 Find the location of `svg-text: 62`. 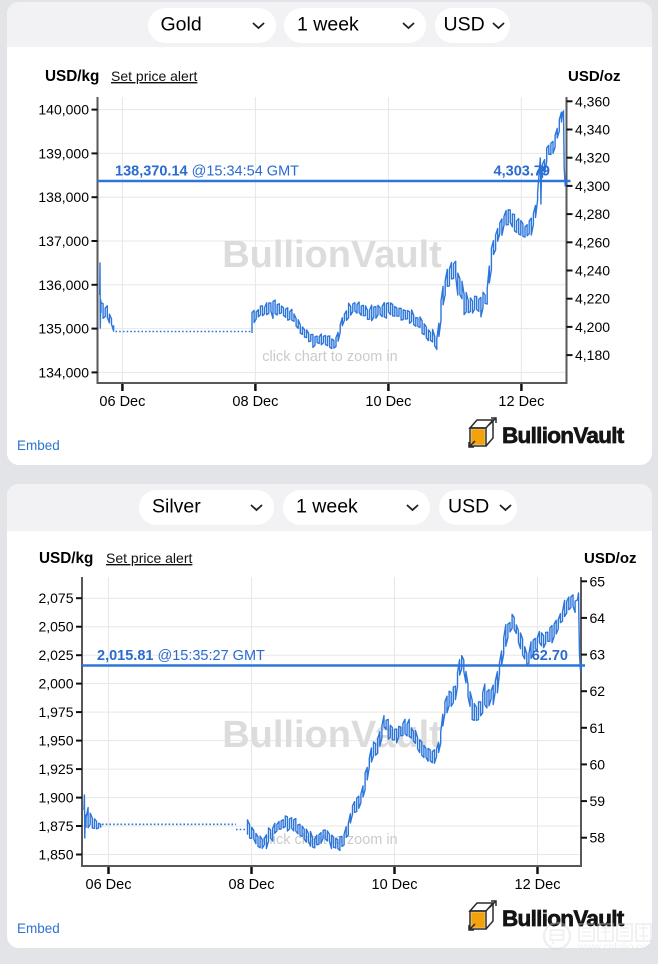

svg-text: 62 is located at coordinates (598, 691).